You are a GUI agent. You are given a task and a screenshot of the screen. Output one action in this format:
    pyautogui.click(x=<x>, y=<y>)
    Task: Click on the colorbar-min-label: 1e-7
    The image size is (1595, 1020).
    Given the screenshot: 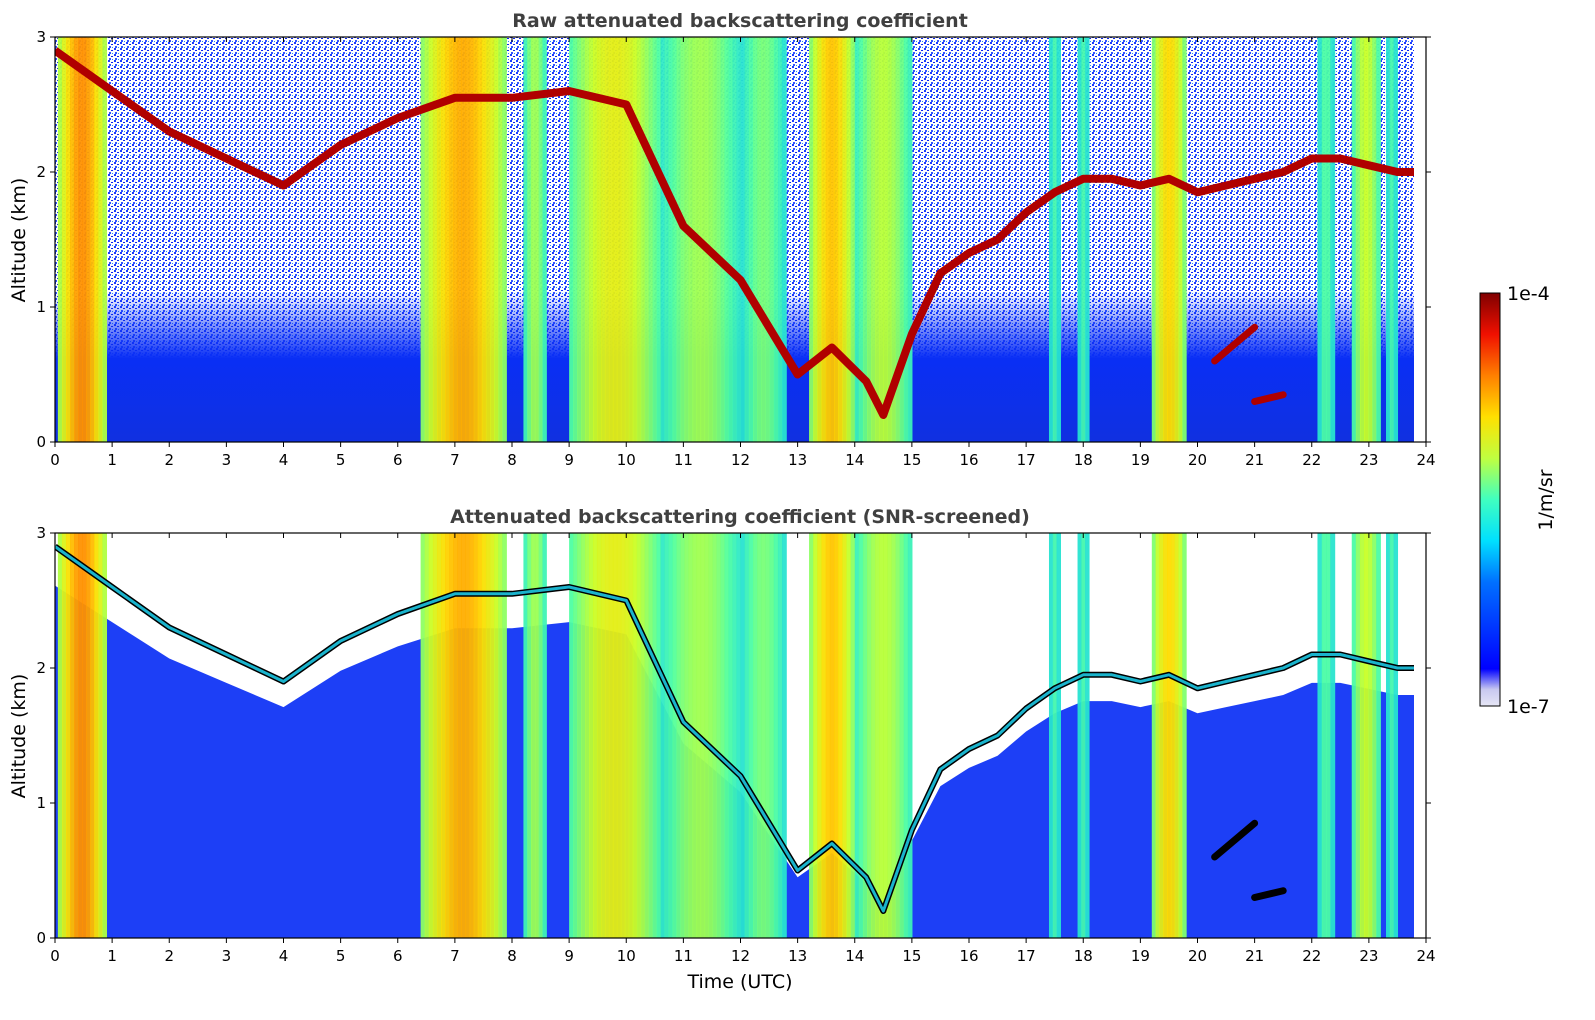 What is the action you would take?
    pyautogui.click(x=1528, y=707)
    